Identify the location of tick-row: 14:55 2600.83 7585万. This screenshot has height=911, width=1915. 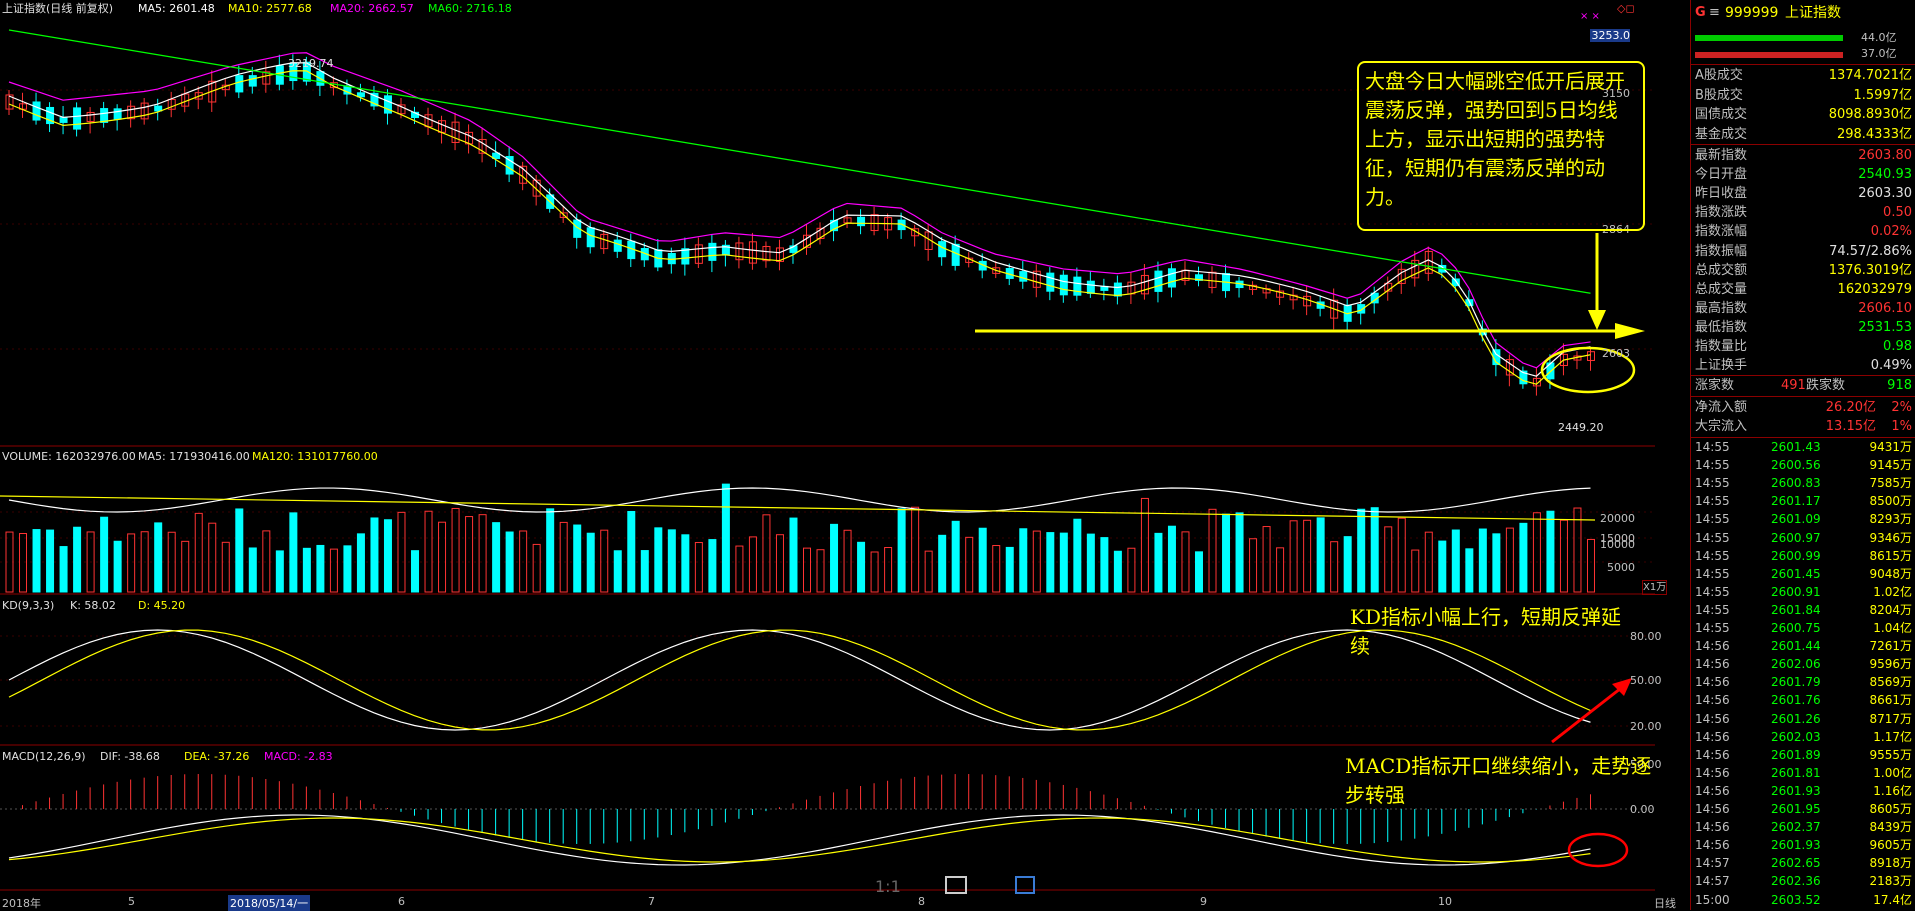
(1803, 483).